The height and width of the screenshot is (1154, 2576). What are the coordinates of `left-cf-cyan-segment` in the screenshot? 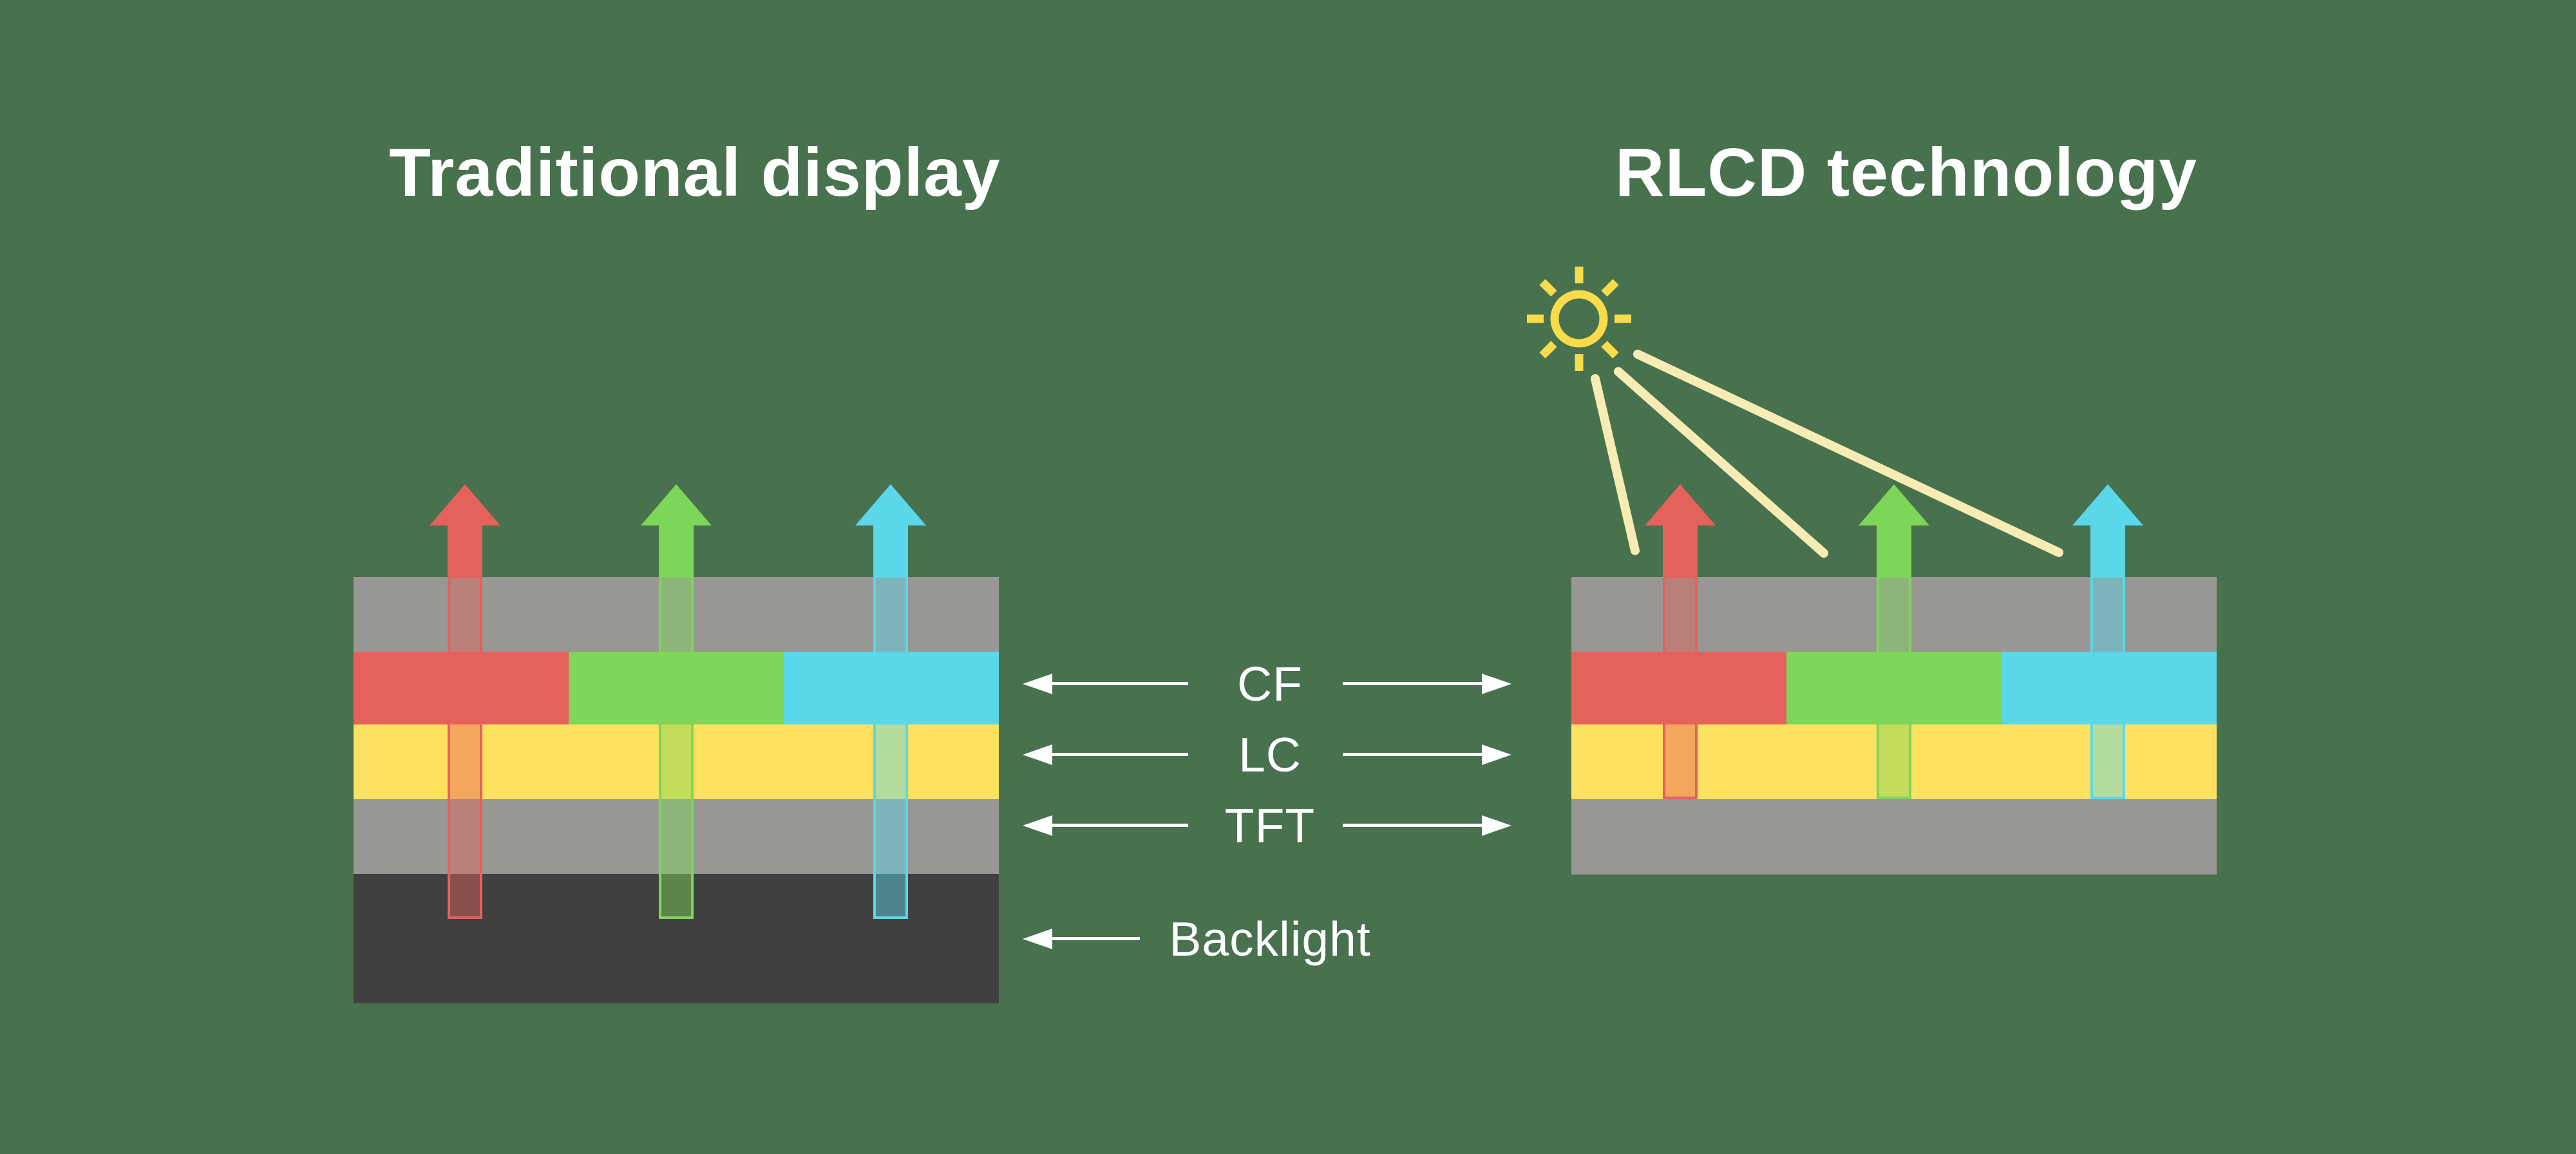 It's located at (891, 688).